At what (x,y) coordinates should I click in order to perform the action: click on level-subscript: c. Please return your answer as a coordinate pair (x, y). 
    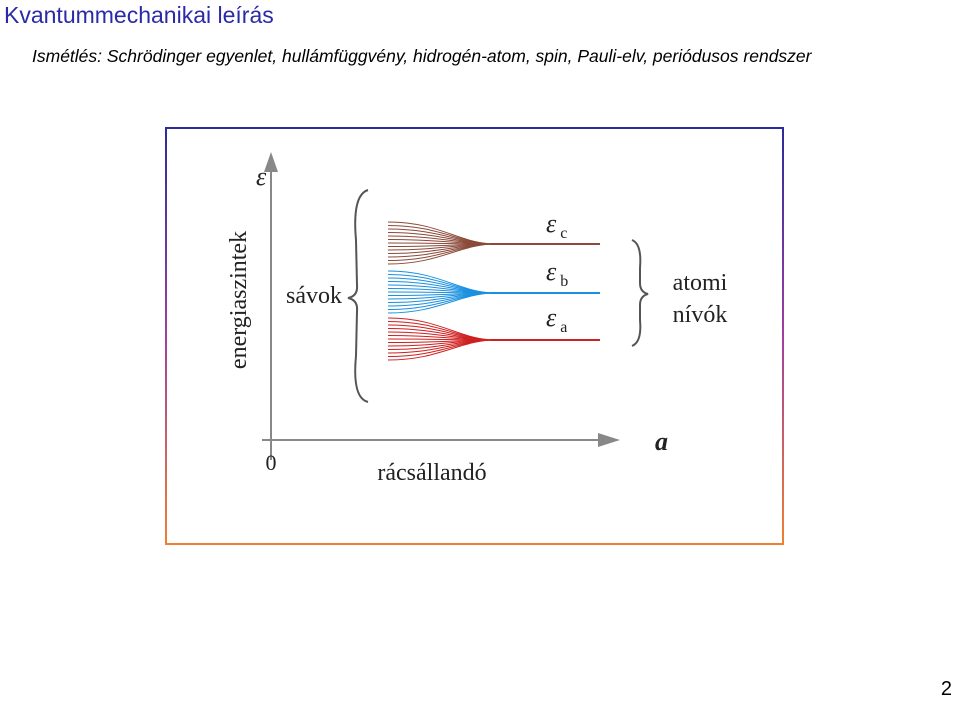
    Looking at the image, I should click on (563, 233).